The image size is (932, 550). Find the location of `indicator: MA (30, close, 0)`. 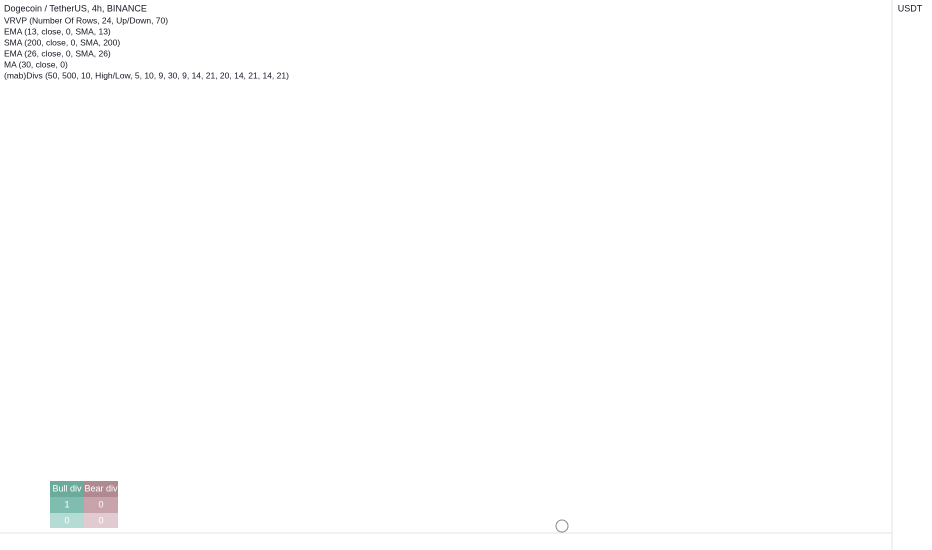

indicator: MA (30, close, 0) is located at coordinates (36, 64).